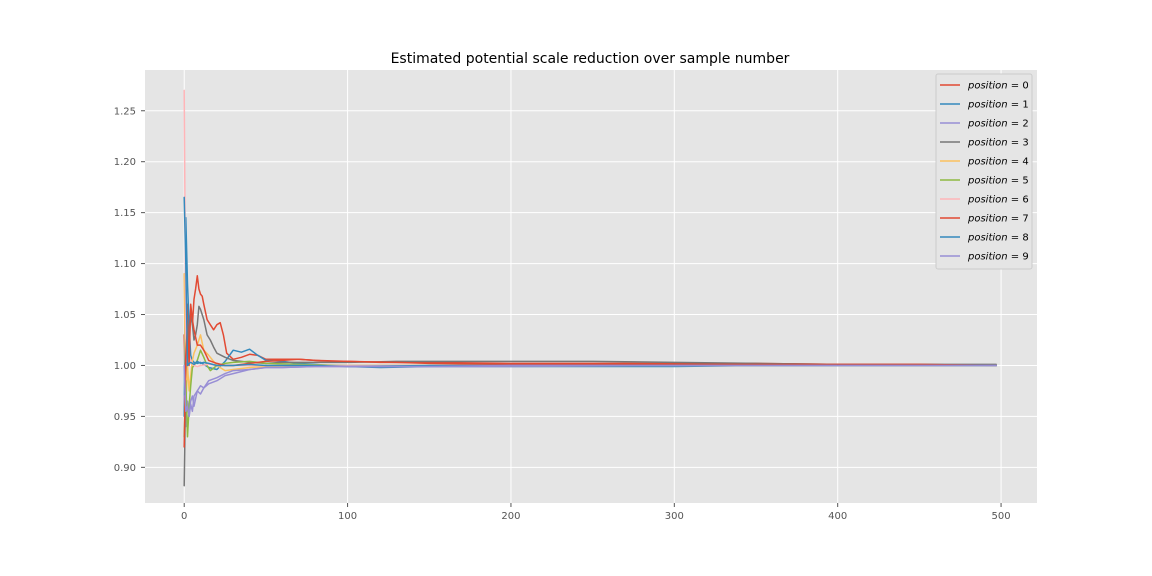 This screenshot has height=576, width=1152. Describe the element at coordinates (596, 512) in the screenshot. I see `x-axis-ticks: 0 100 200 300 400 500` at that location.